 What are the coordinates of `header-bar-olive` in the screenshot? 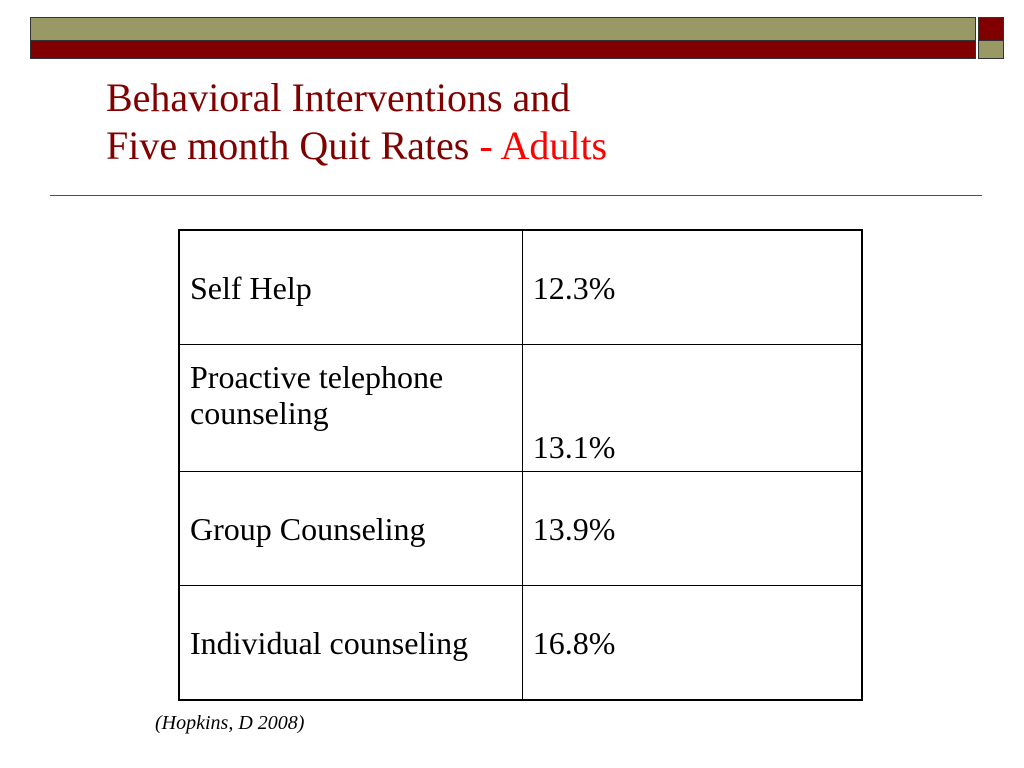 It's located at (503, 29).